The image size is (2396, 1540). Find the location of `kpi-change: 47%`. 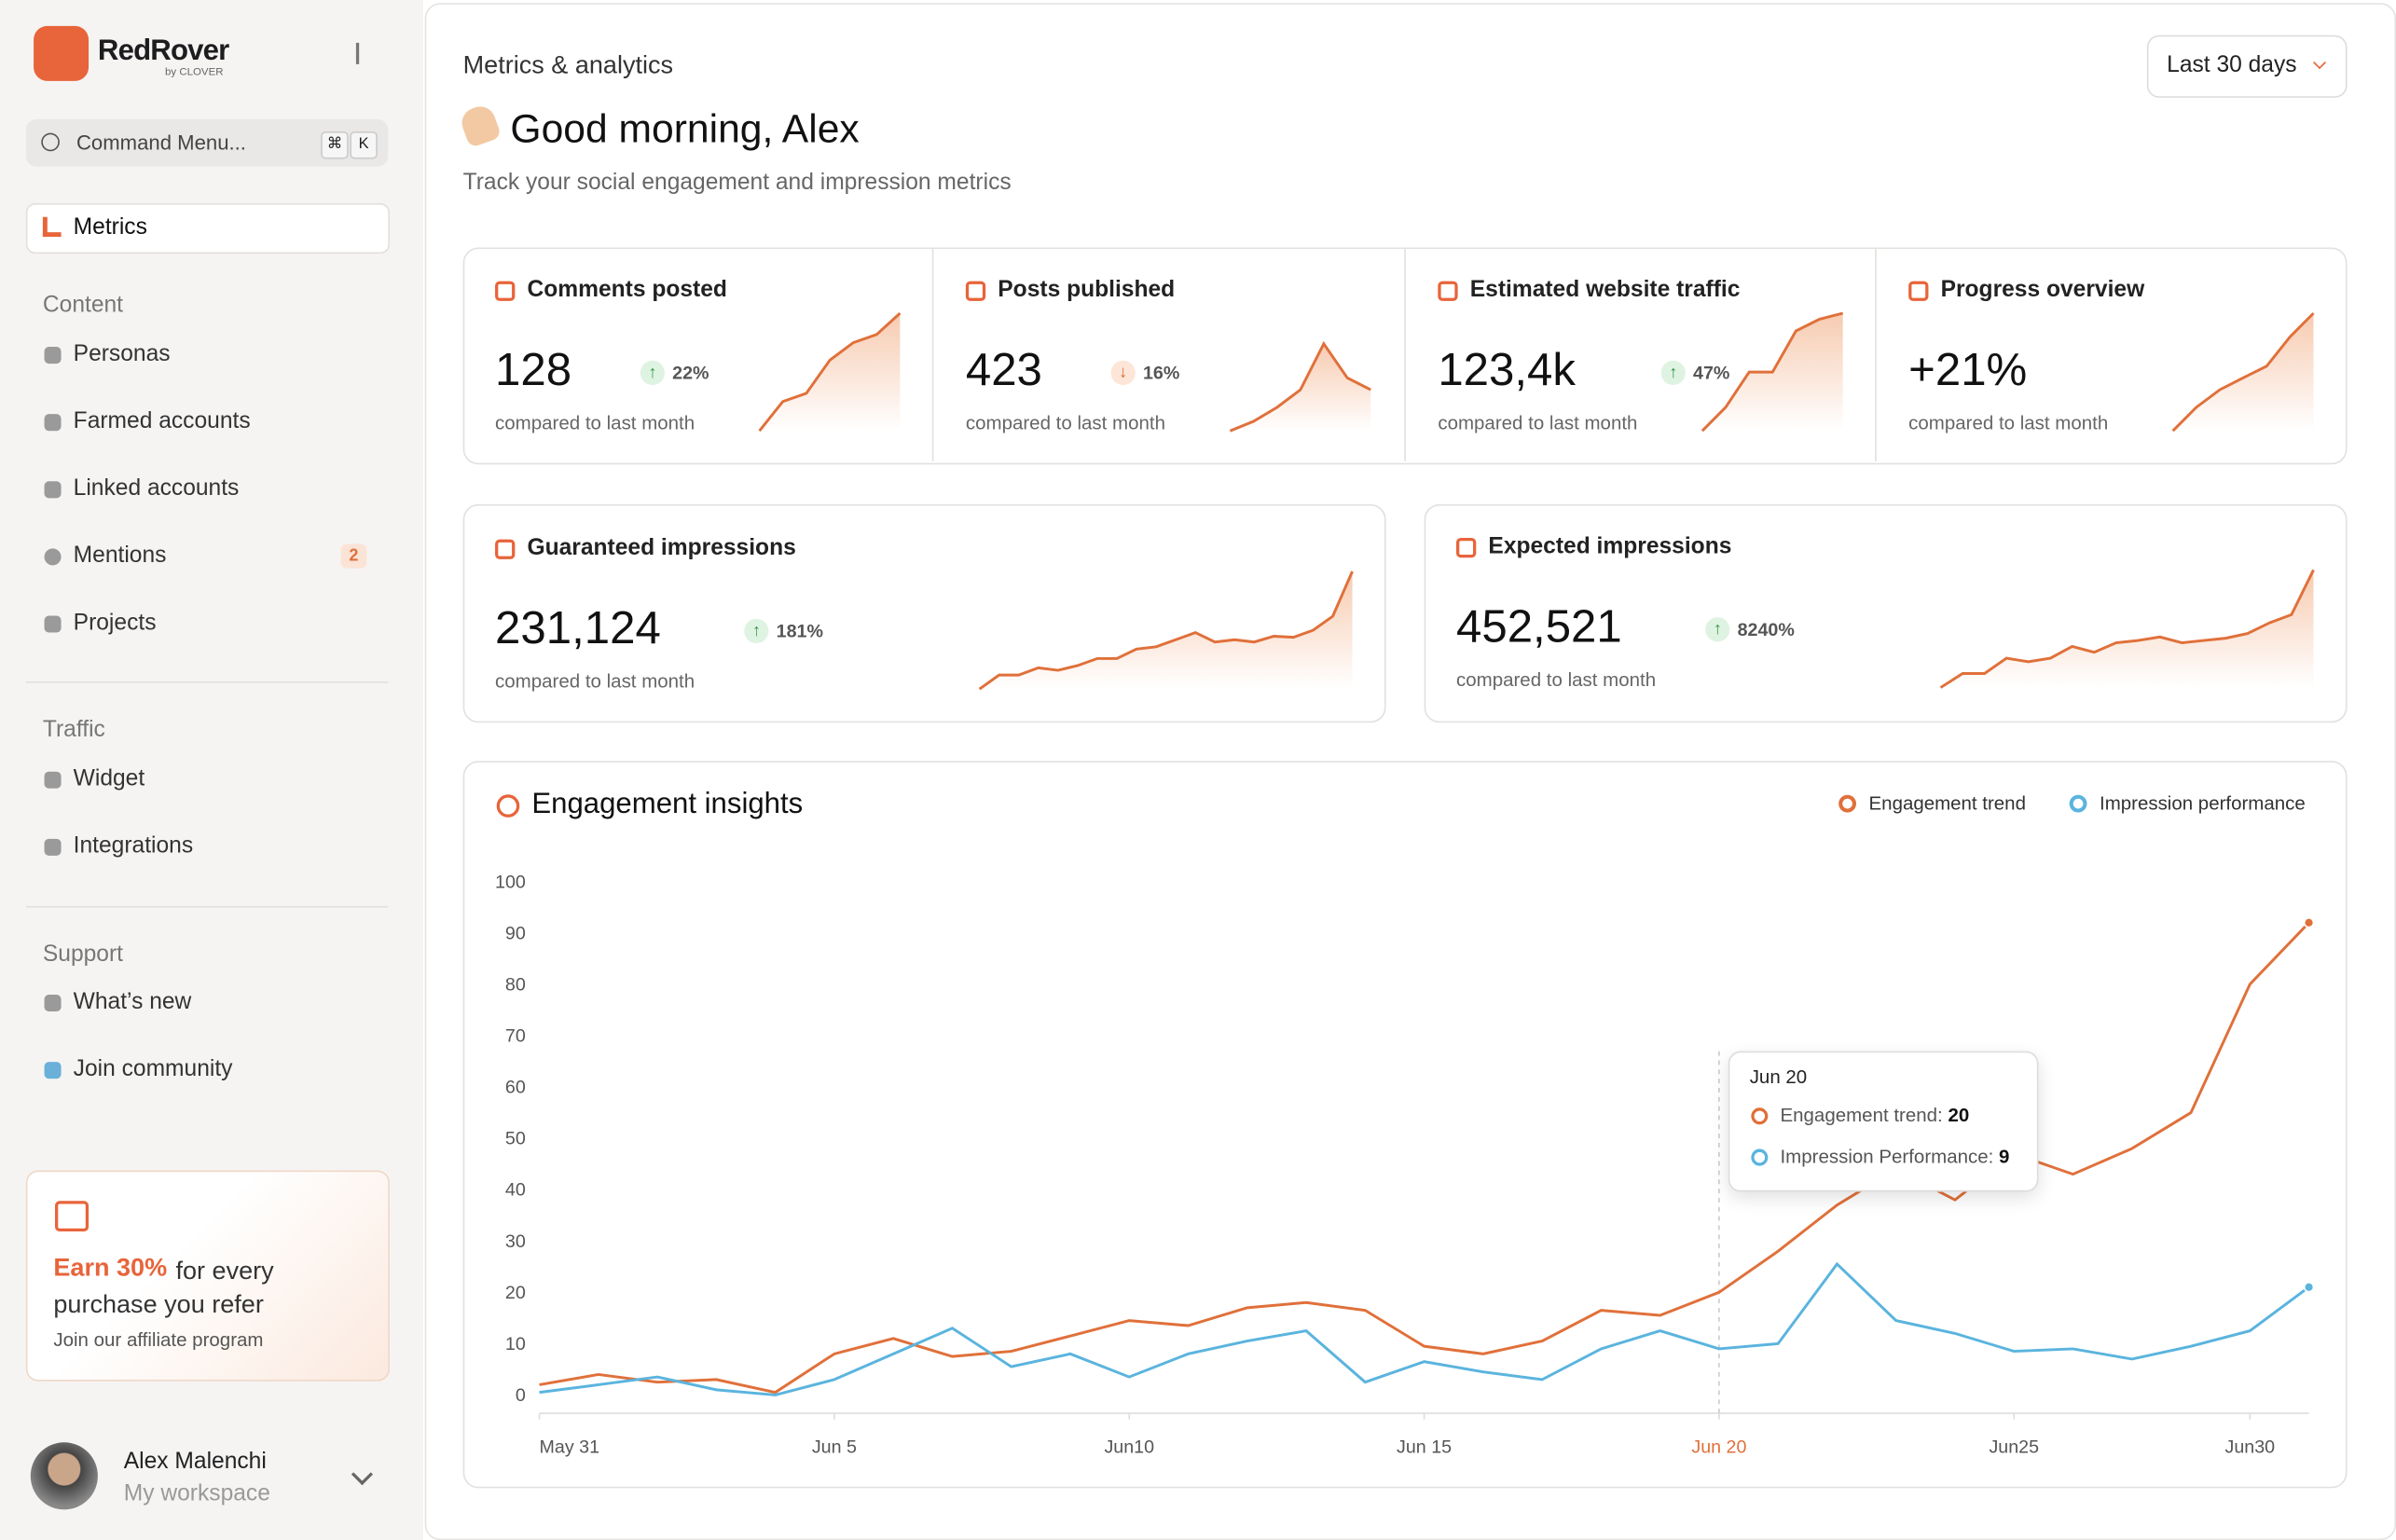

kpi-change: 47% is located at coordinates (1711, 373).